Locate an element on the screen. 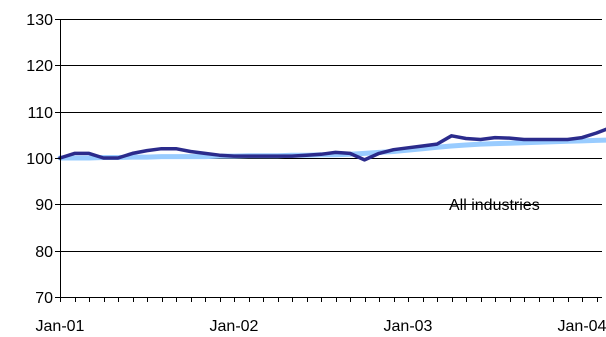  y-tick-label: 70 is located at coordinates (44, 298).